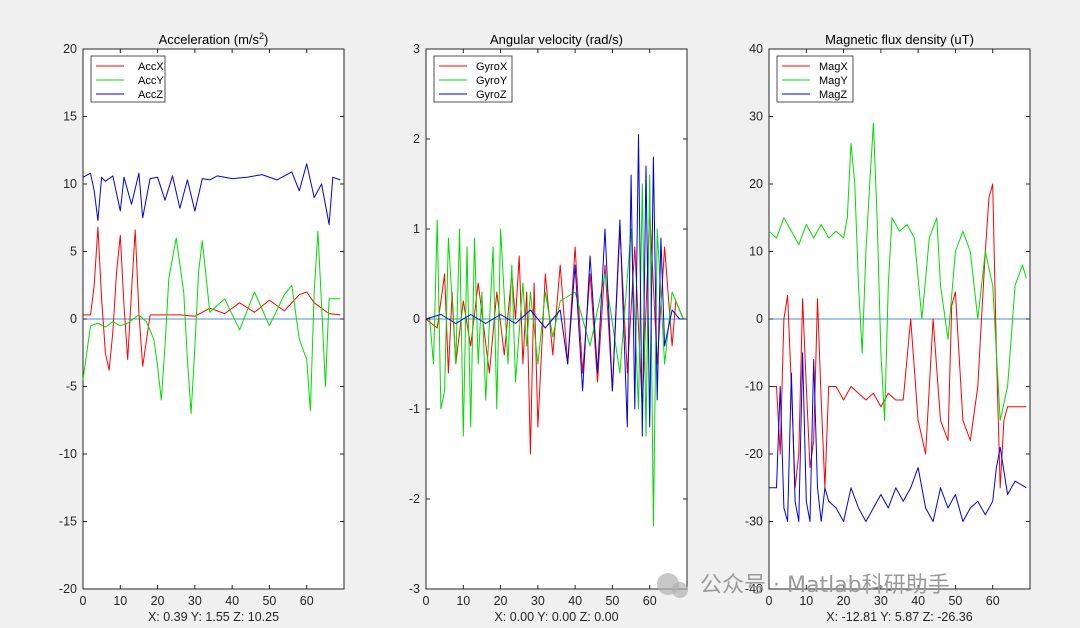 The image size is (1080, 628). I want to click on series-line-accx, so click(212, 298).